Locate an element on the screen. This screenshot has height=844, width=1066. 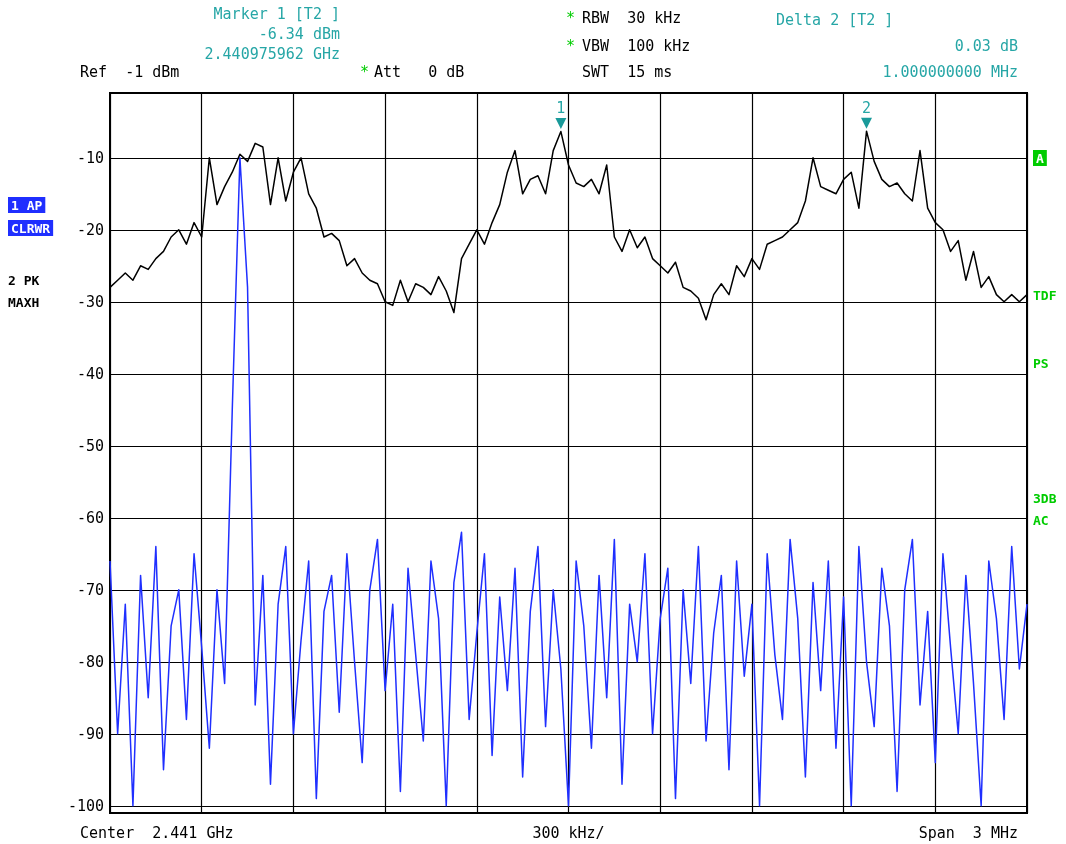
text: Span 3 MHz is located at coordinates (968, 833).